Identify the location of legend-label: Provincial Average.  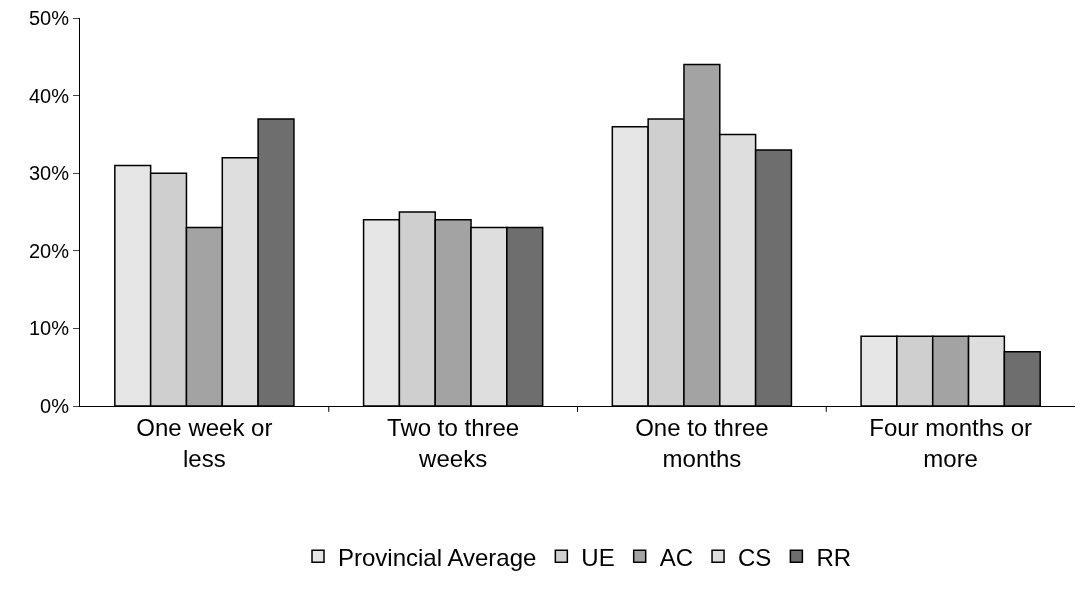
(437, 557).